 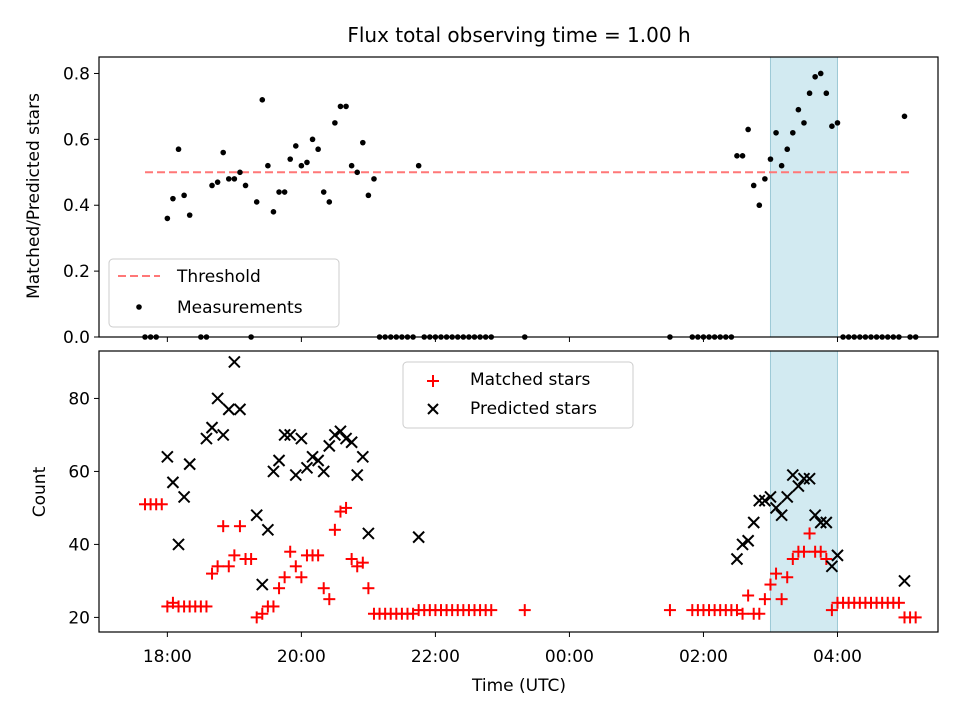 I want to click on legend-predicted-swatch, so click(x=433, y=409).